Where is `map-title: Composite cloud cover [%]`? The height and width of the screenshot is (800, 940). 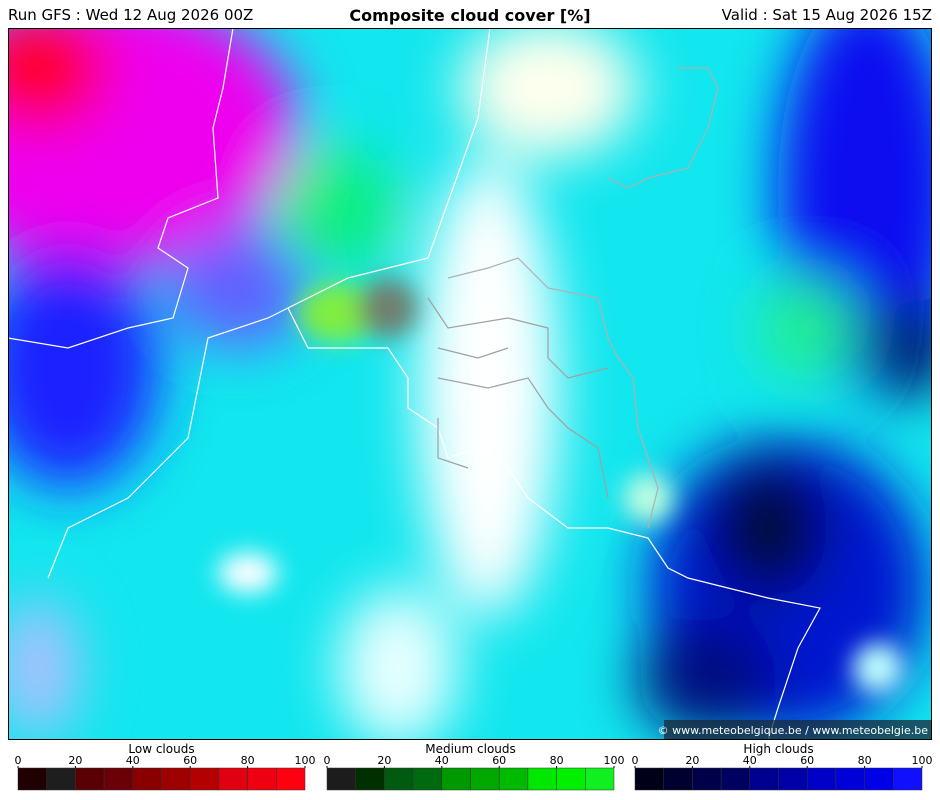 map-title: Composite cloud cover [%] is located at coordinates (470, 15).